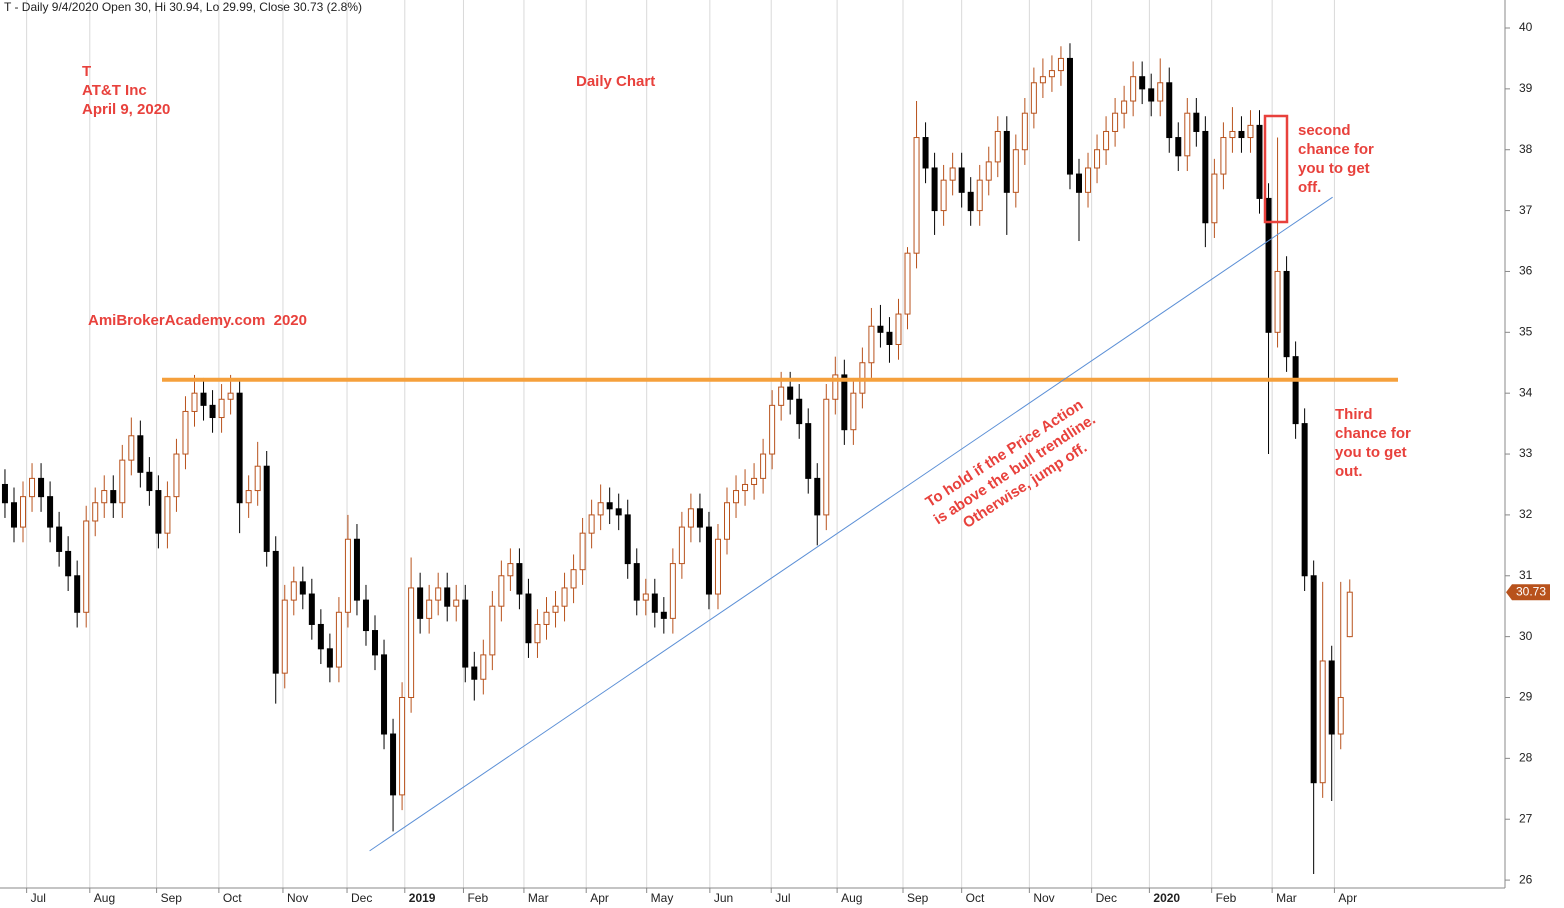  Describe the element at coordinates (615, 81) in the screenshot. I see `chart-label: Daily Chart` at that location.